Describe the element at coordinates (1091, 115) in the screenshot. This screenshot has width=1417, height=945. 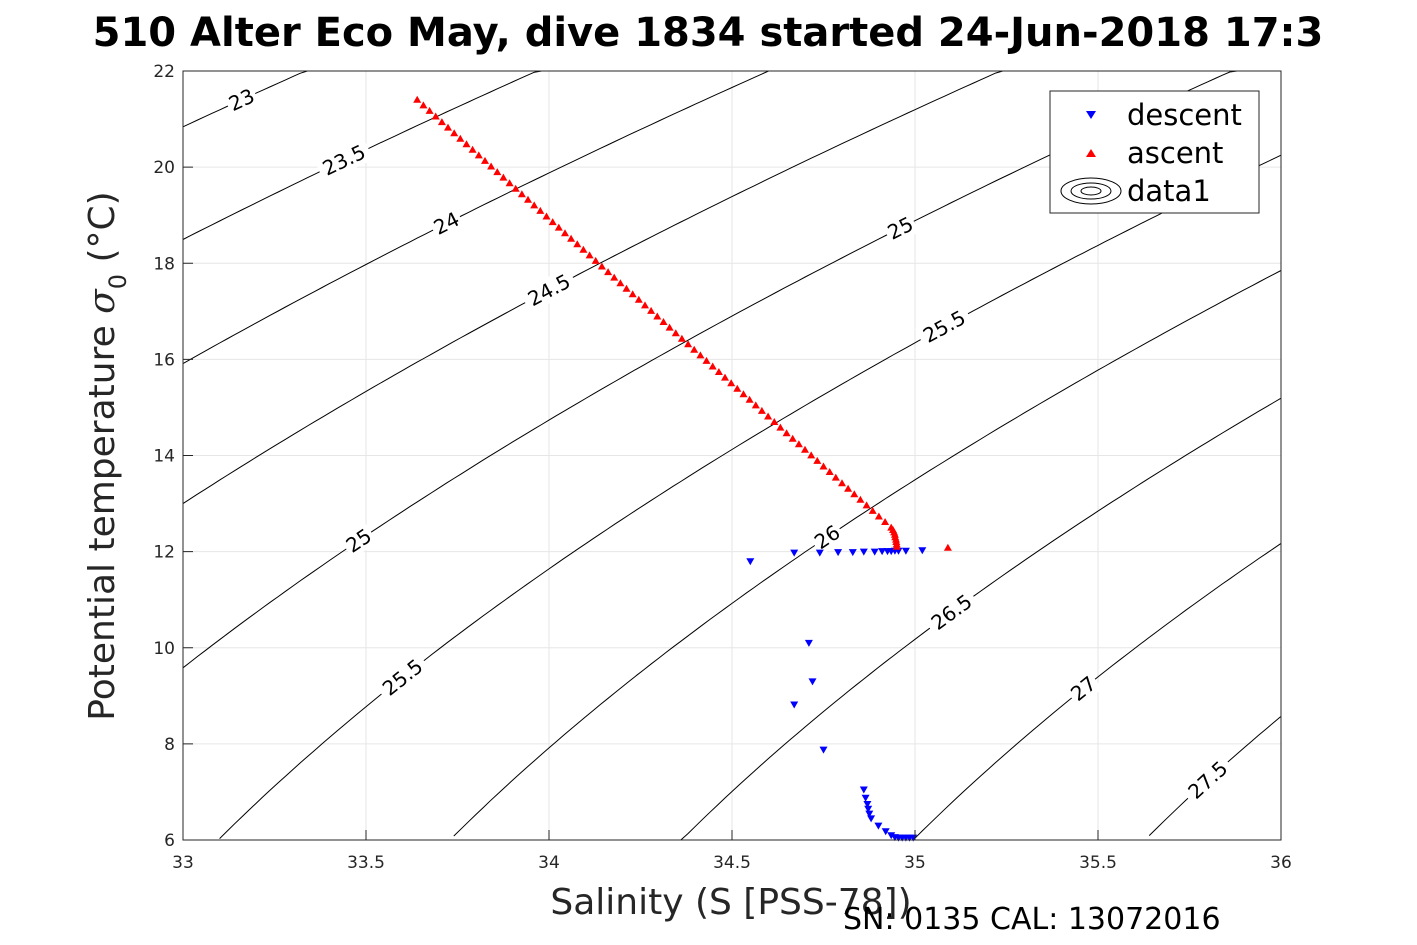
I see `legend-descent-marker` at that location.